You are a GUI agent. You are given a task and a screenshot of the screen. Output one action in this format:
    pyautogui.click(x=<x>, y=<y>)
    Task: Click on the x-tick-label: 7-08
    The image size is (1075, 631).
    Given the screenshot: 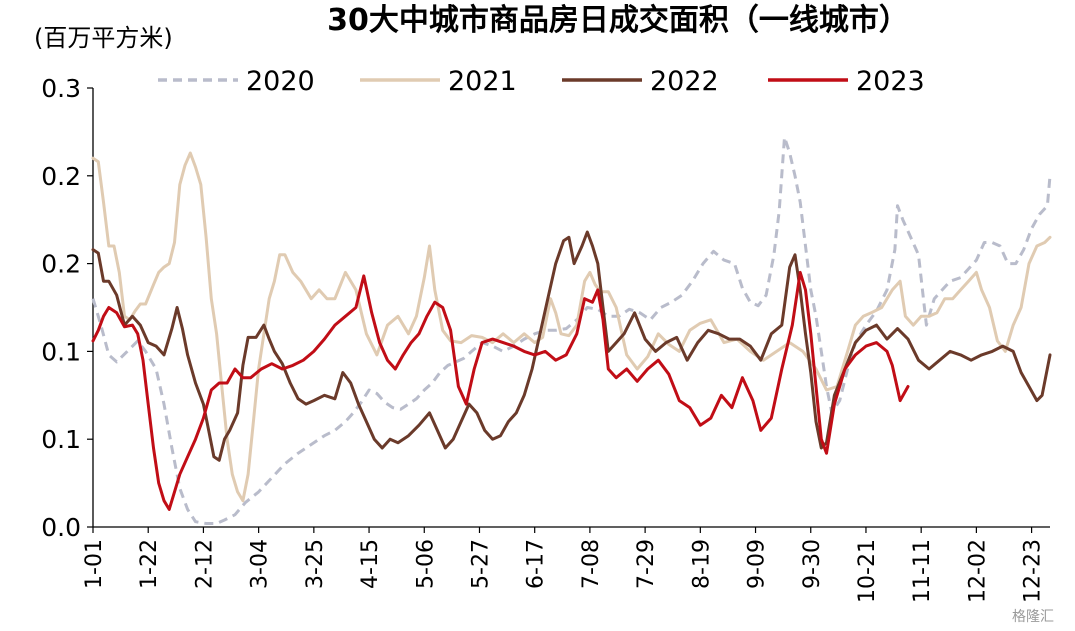 What is the action you would take?
    pyautogui.click(x=591, y=564)
    